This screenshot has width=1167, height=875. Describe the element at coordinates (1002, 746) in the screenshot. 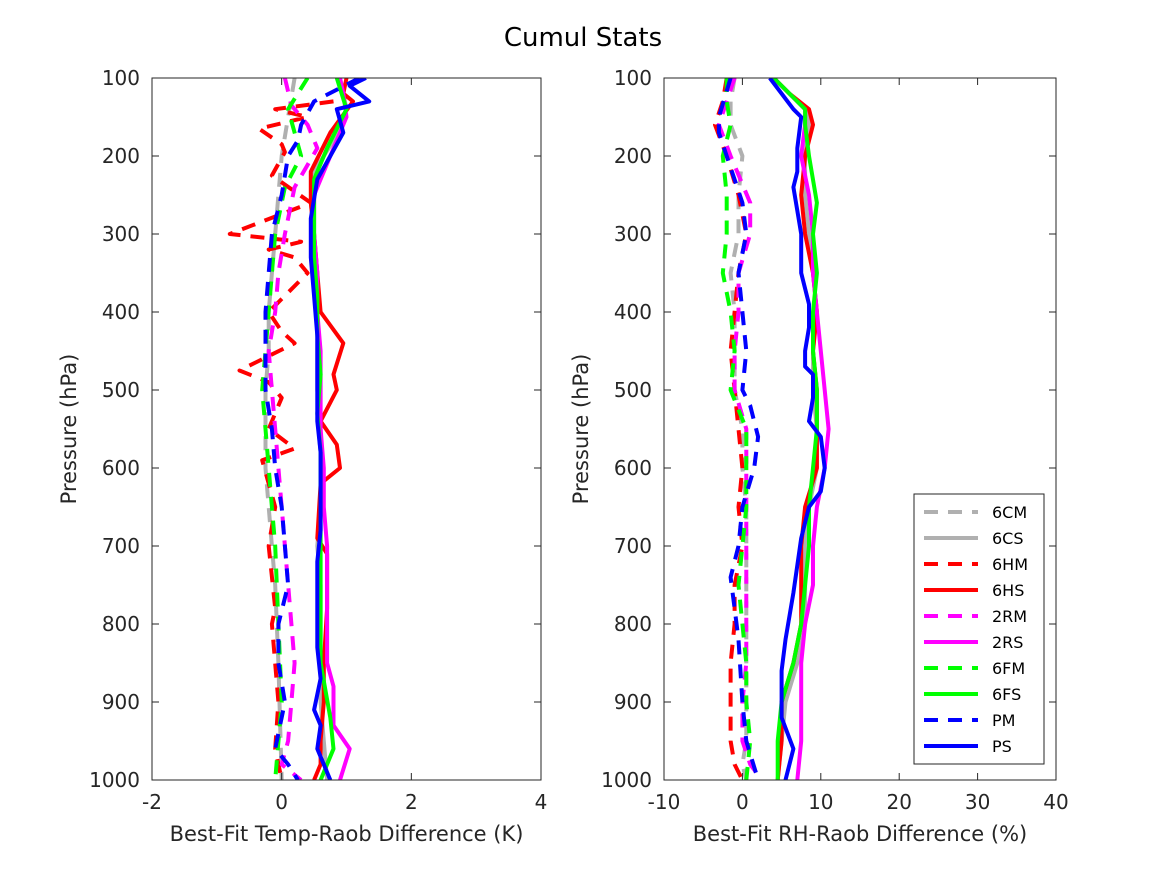

I see `legend-label-ps: PS` at that location.